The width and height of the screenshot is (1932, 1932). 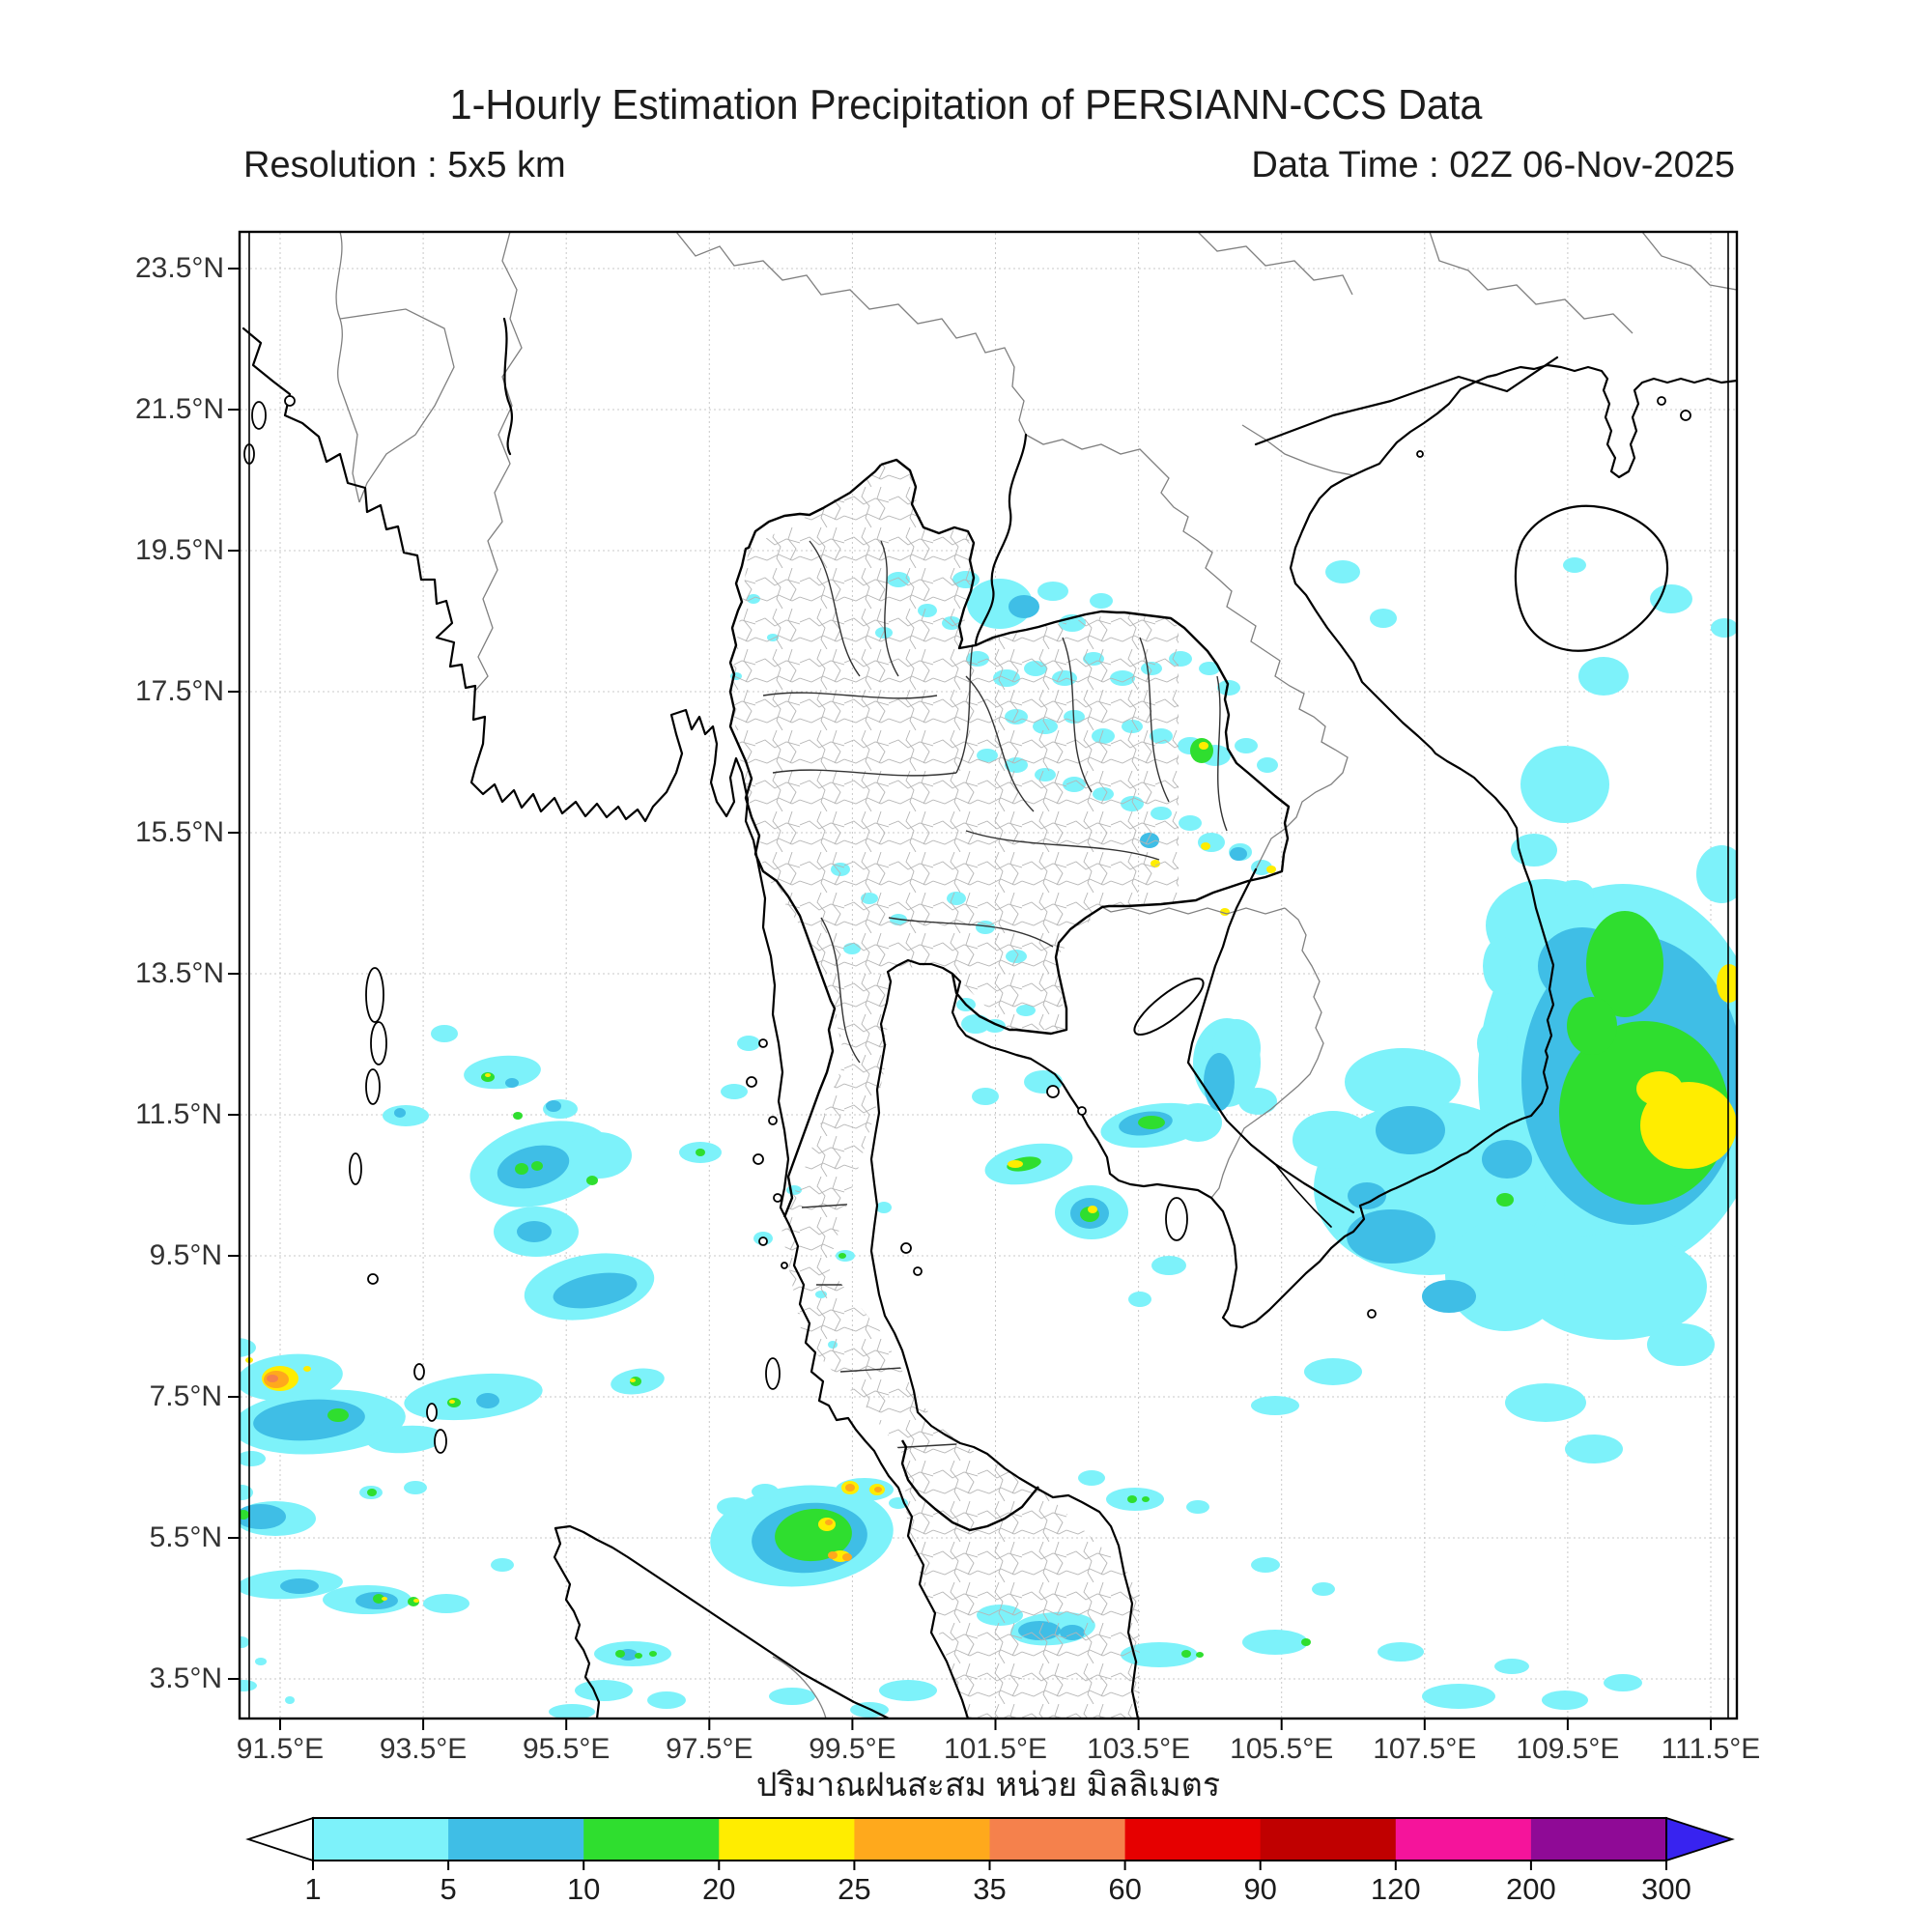 I want to click on colorbar-tick-label: 120, so click(x=1395, y=1889).